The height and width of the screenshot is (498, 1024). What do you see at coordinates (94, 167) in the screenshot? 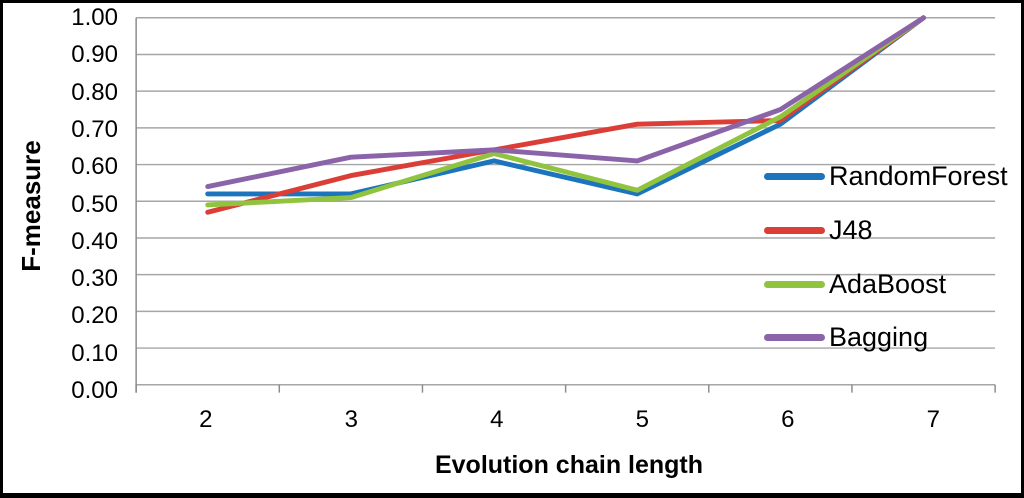
I see `y-tick-label: 0.60` at bounding box center [94, 167].